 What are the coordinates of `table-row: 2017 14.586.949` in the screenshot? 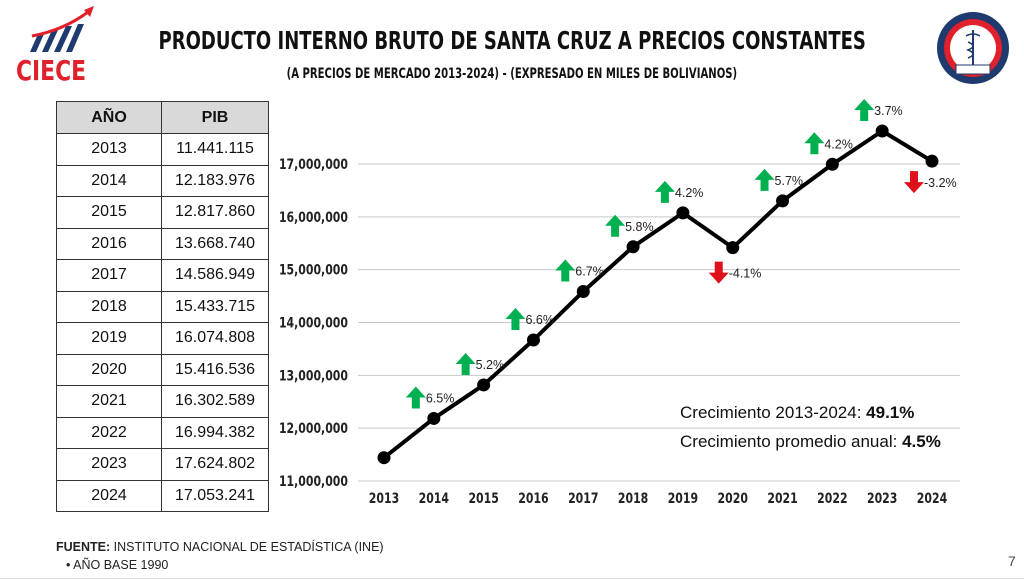 It's located at (162, 275).